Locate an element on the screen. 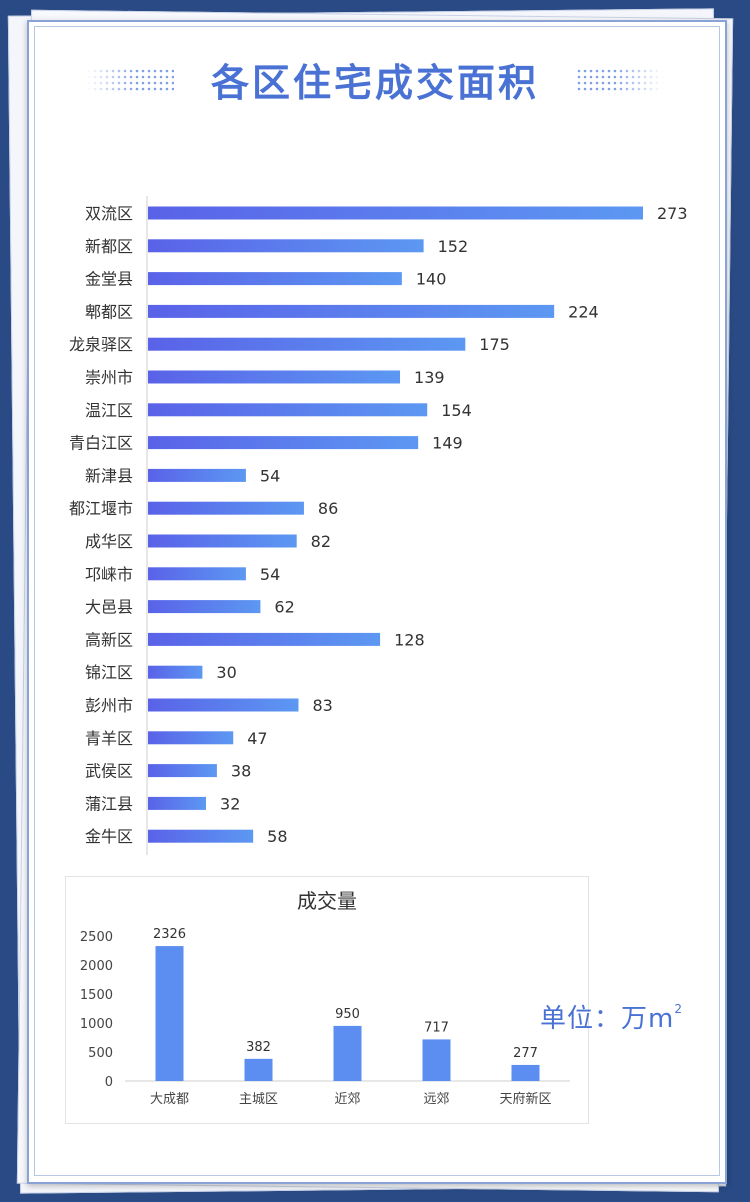 Image resolution: width=750 pixels, height=1202 pixels. bar-value-label: 224 is located at coordinates (583, 311).